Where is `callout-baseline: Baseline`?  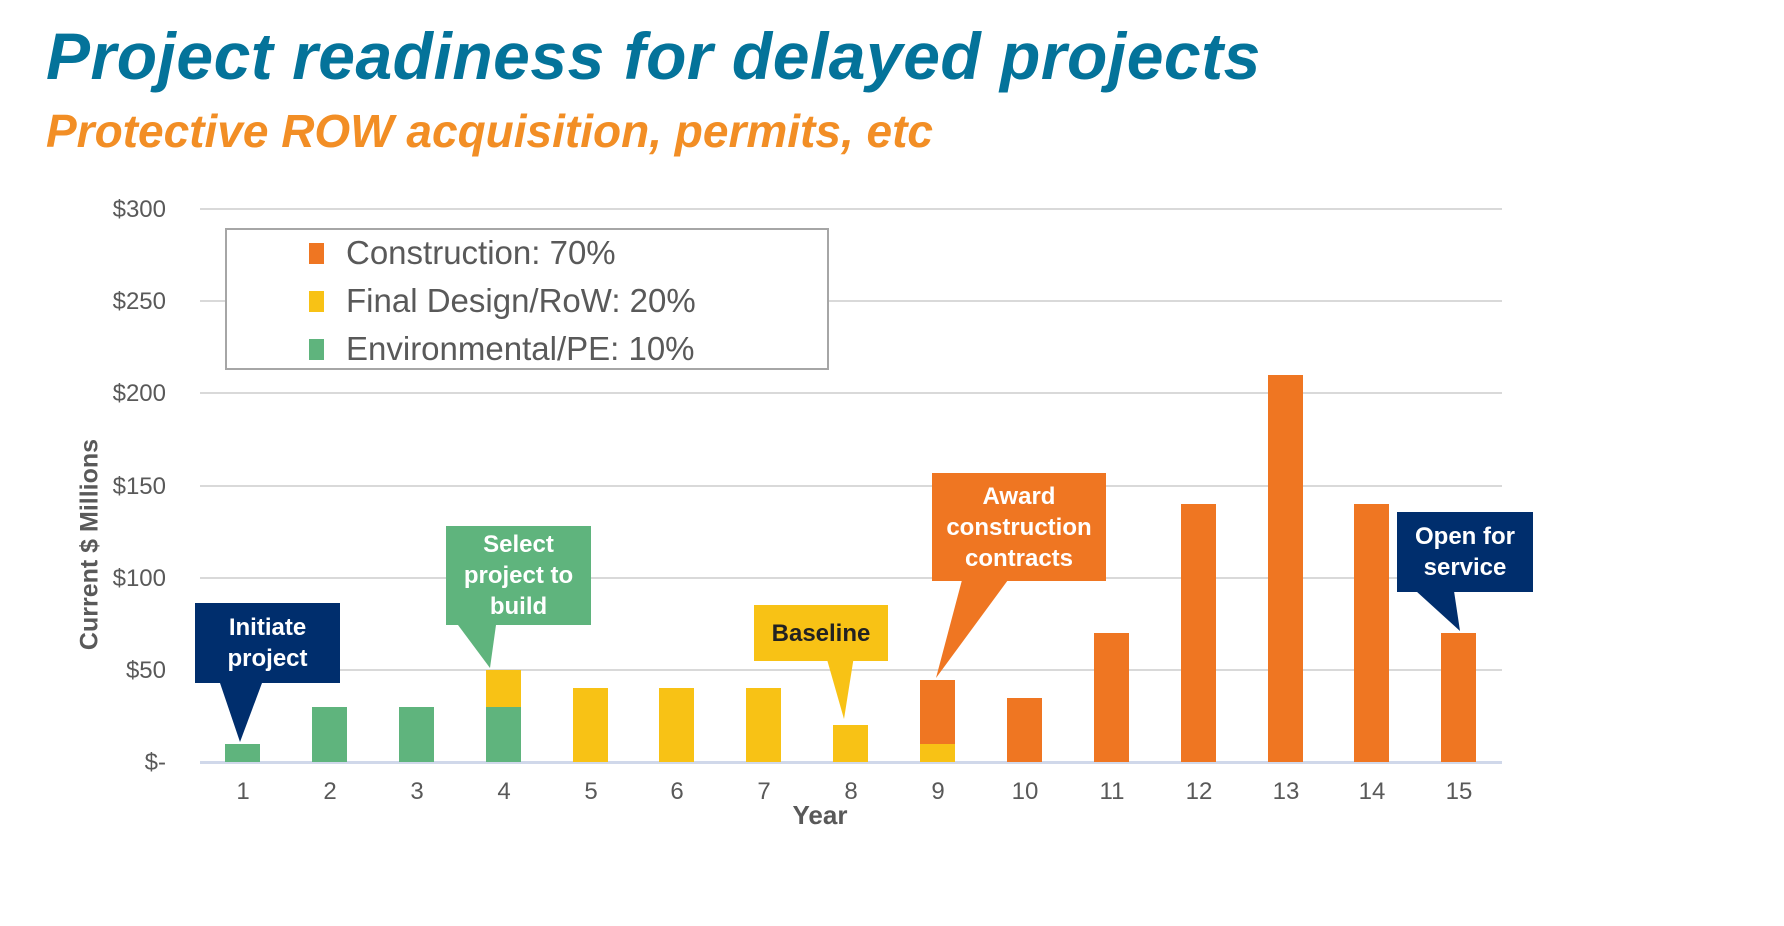 callout-baseline: Baseline is located at coordinates (821, 633).